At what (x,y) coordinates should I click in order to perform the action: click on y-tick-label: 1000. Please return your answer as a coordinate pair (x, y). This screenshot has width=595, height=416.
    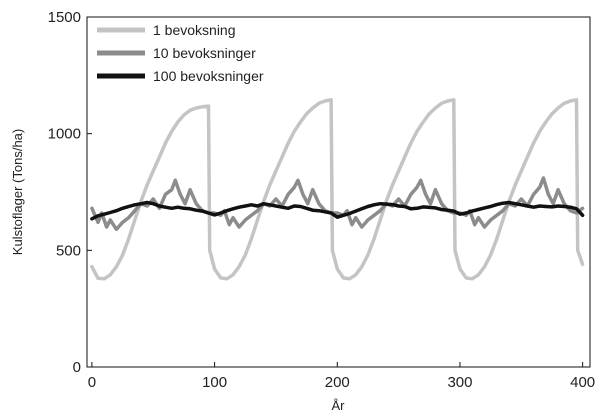
    Looking at the image, I should click on (64, 134).